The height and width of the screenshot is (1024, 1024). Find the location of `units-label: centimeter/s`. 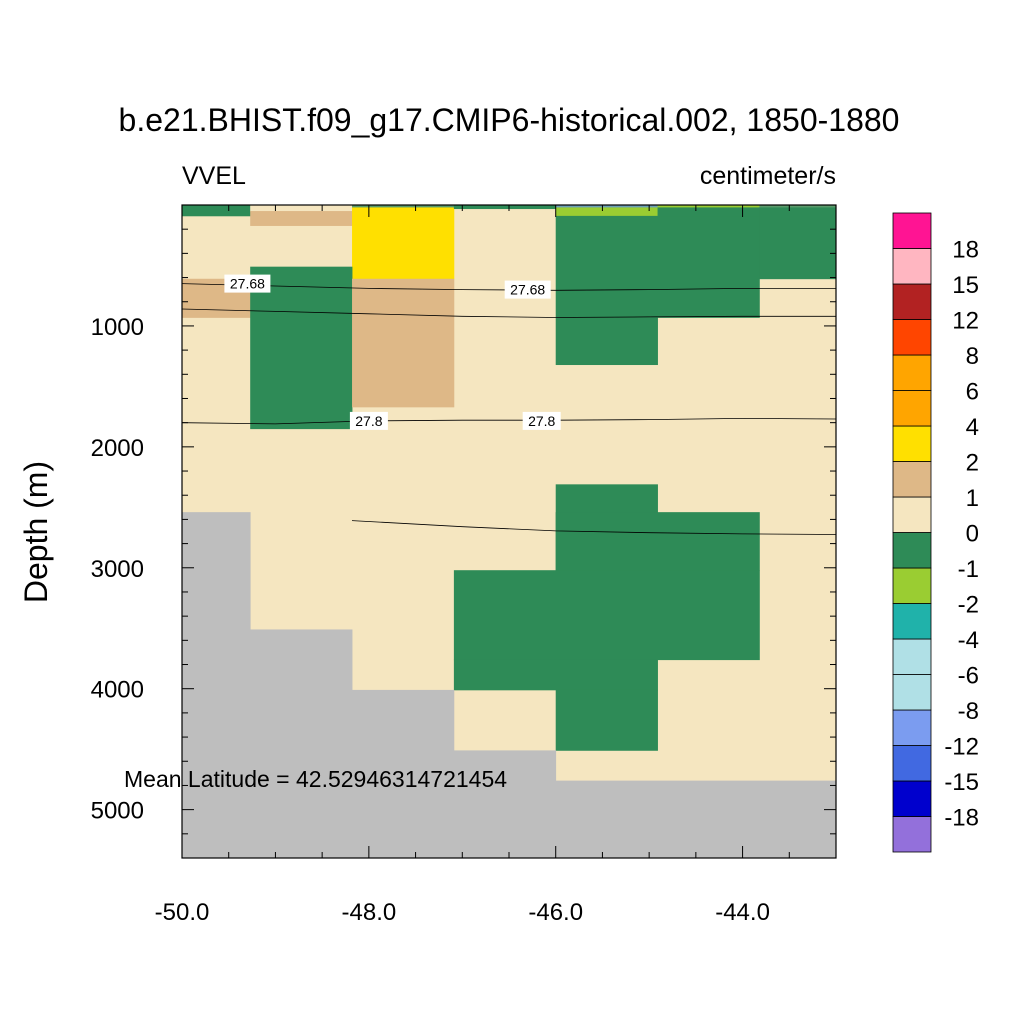

units-label: centimeter/s is located at coordinates (768, 176).